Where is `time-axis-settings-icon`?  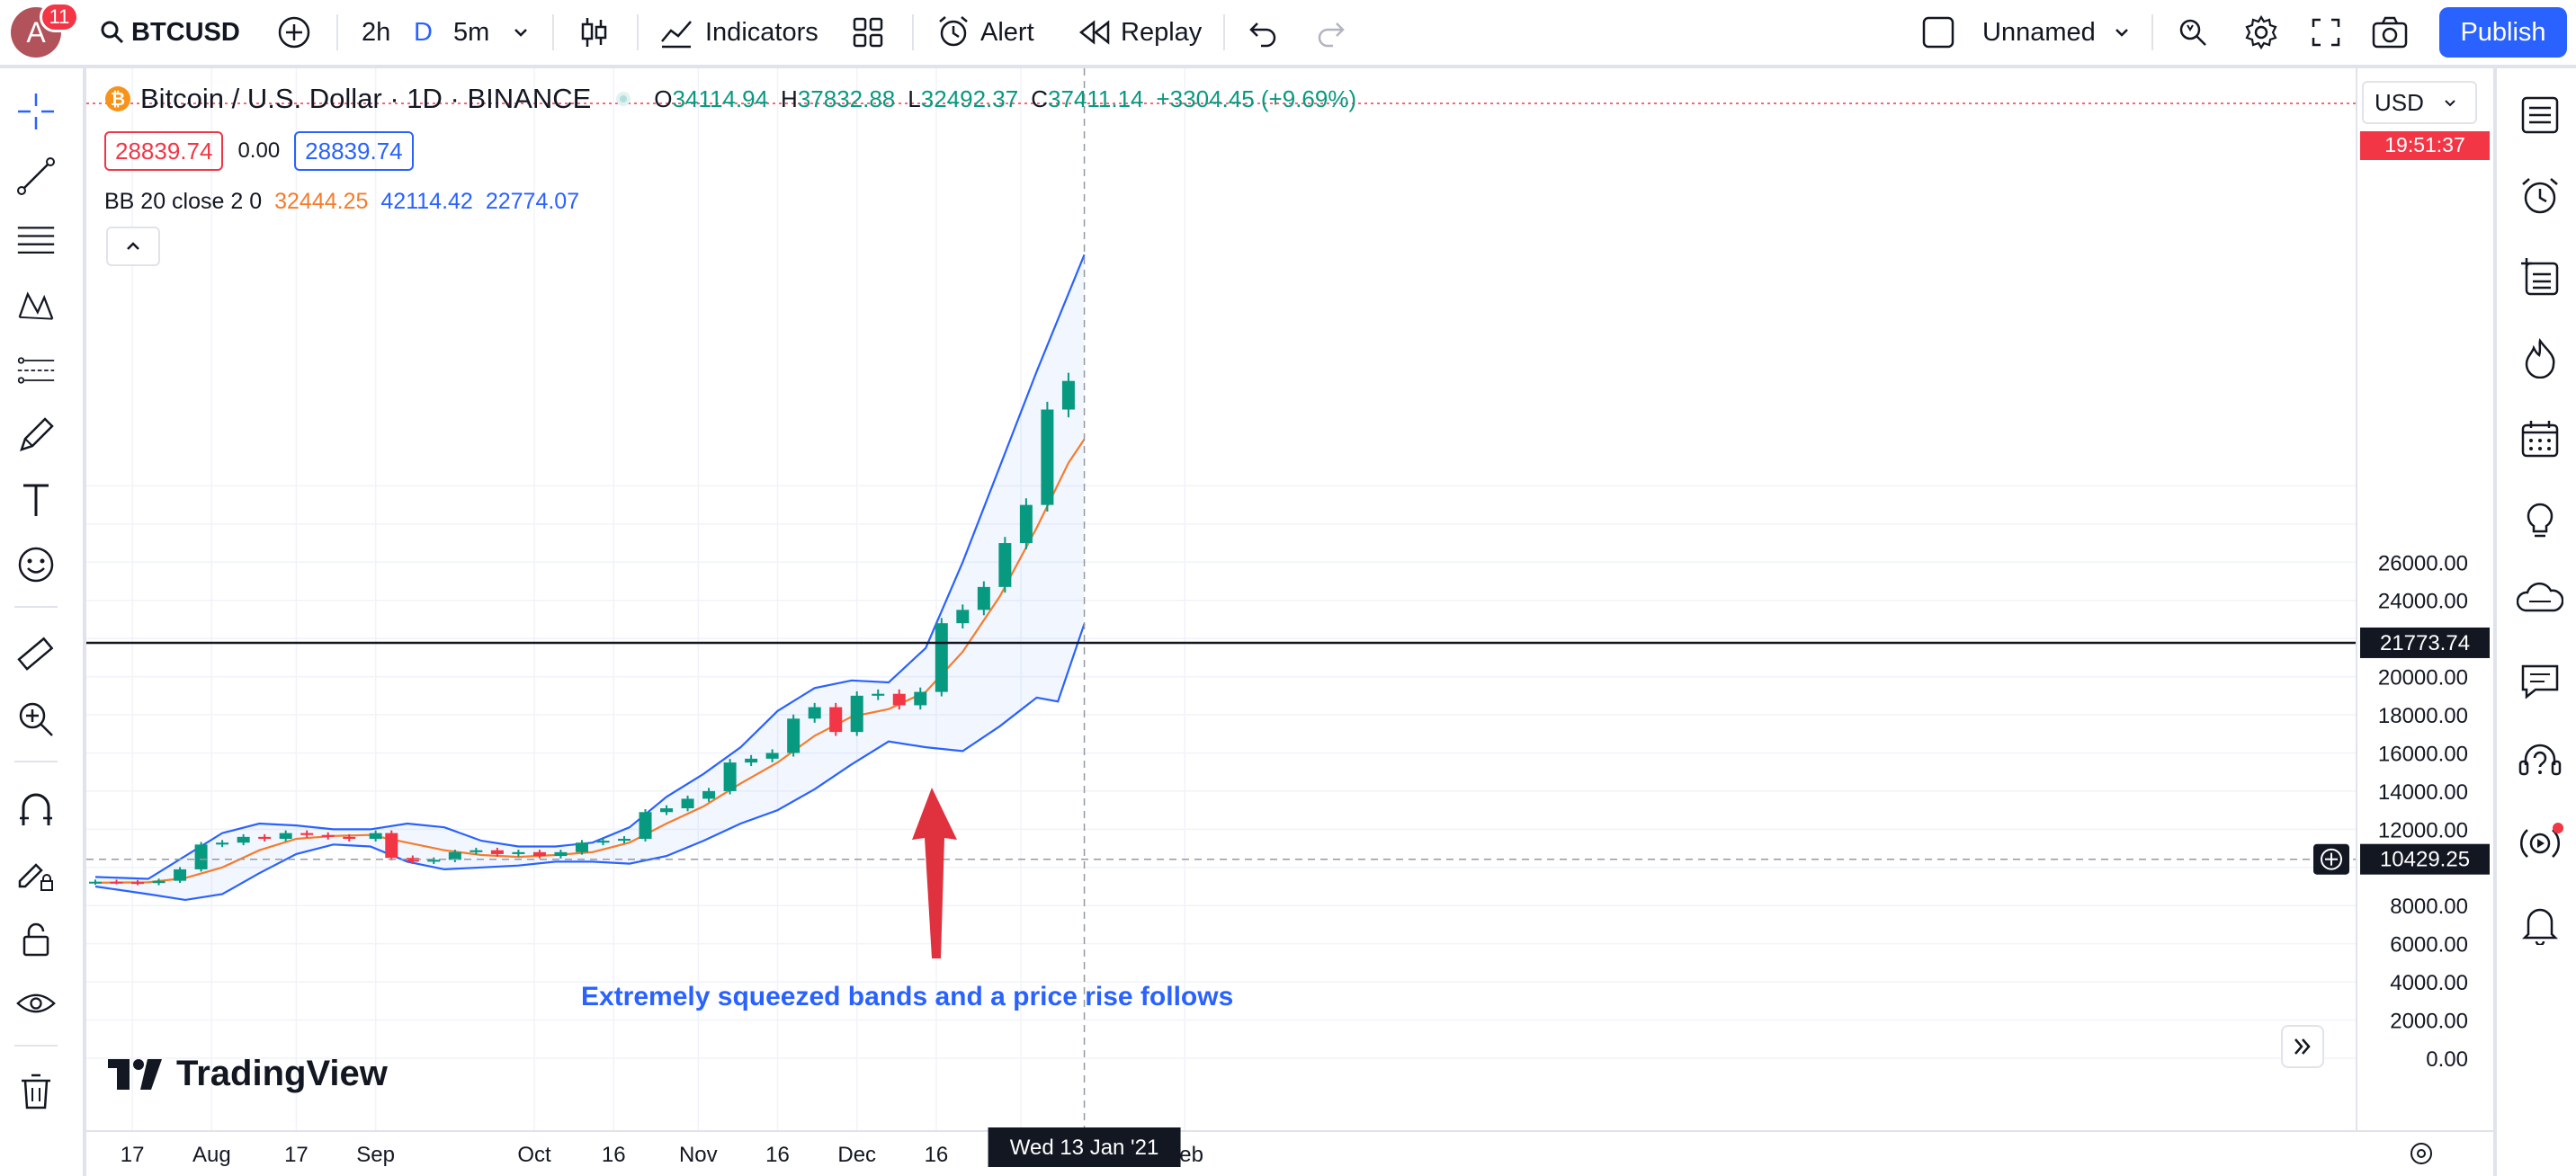
time-axis-settings-icon is located at coordinates (2421, 1153).